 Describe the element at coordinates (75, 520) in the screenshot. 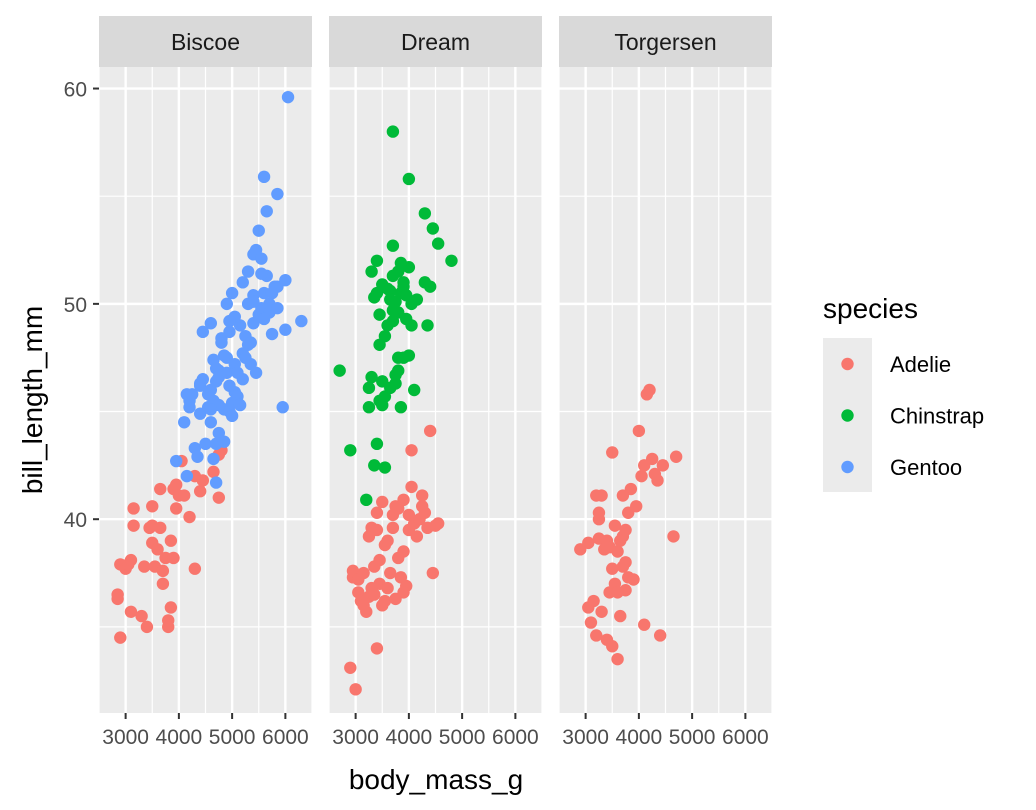

I see `y-tick-label: 40` at that location.